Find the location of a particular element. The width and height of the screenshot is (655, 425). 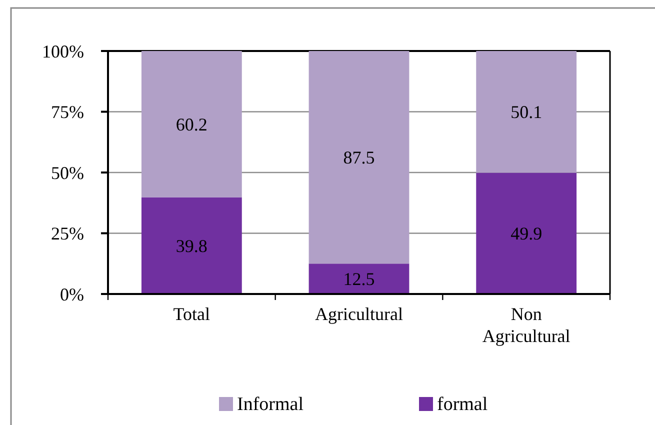

data-label: 60.2 is located at coordinates (192, 124).